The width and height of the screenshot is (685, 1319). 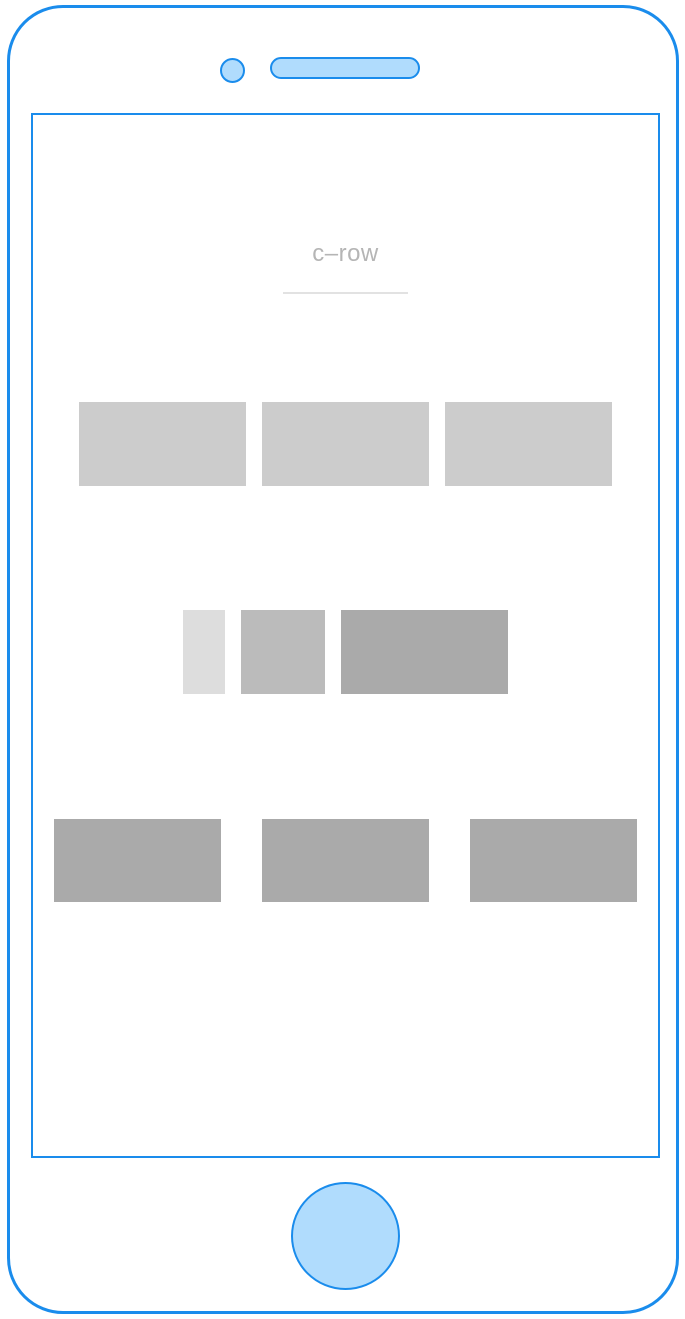 What do you see at coordinates (345, 253) in the screenshot?
I see `page-title: c–row` at bounding box center [345, 253].